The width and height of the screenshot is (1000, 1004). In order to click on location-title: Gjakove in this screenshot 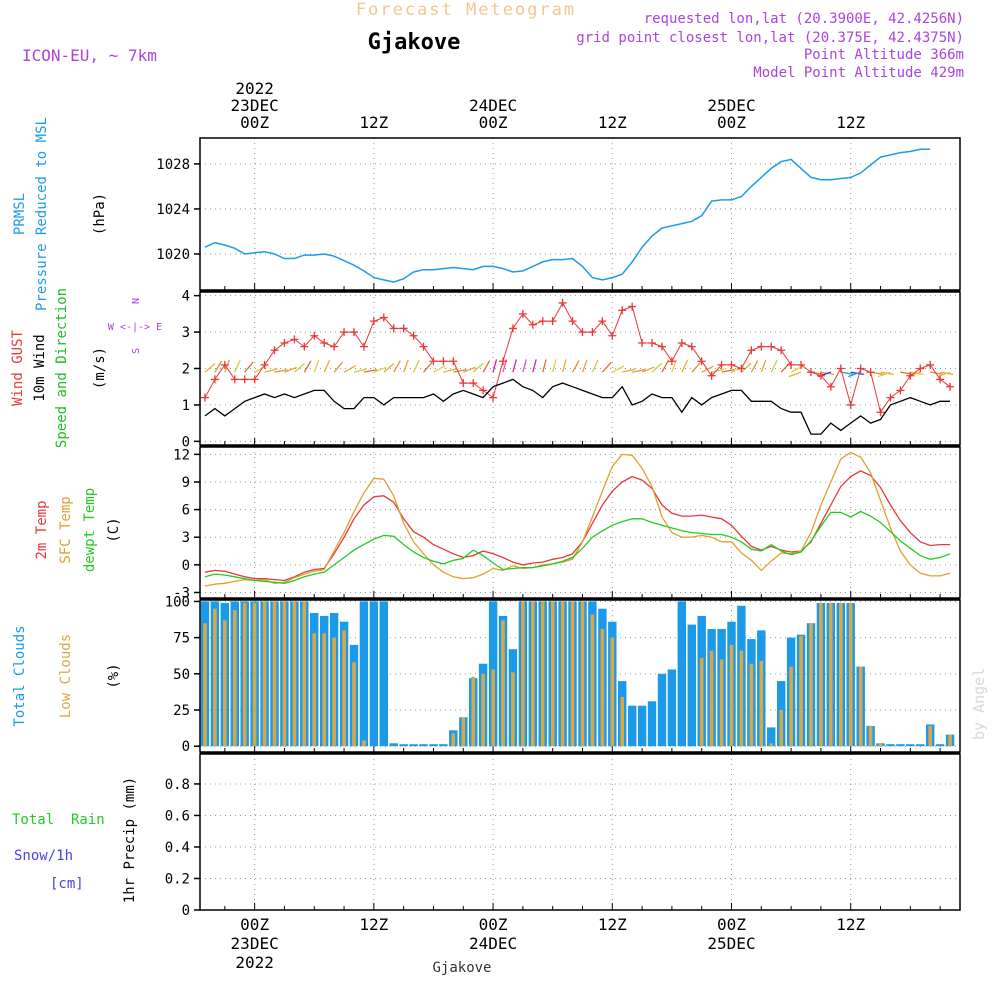, I will do `click(414, 42)`.